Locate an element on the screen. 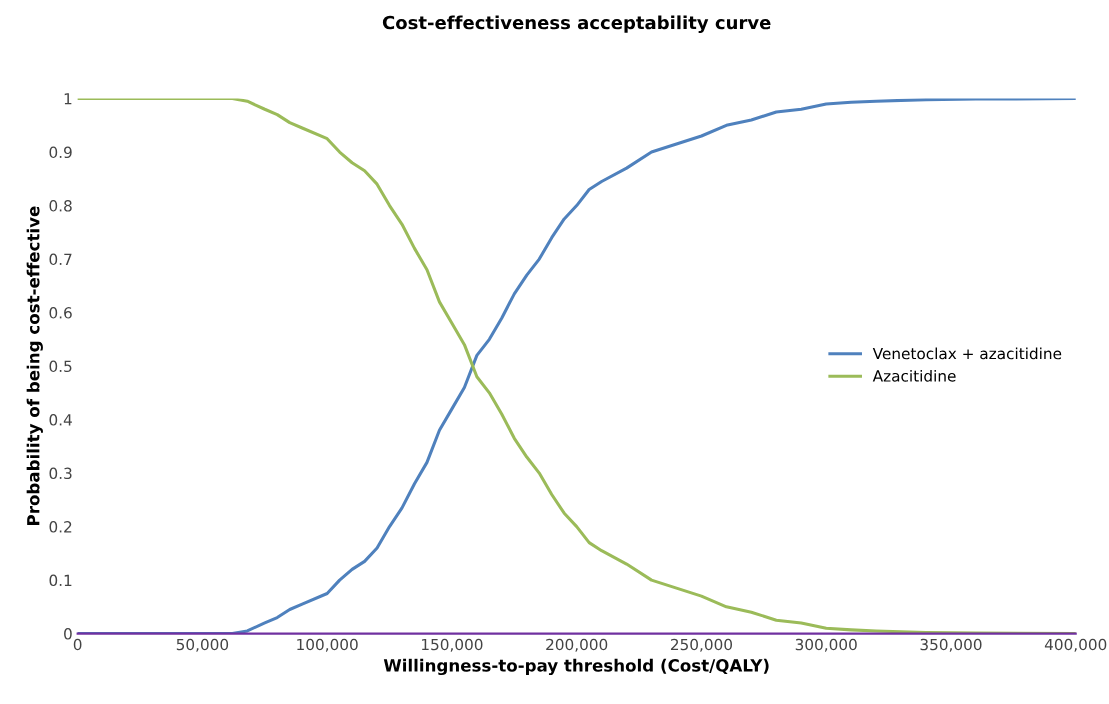 This screenshot has width=1109, height=704. chart-title: Cost-effectiveness acceptability curve is located at coordinates (576, 24).